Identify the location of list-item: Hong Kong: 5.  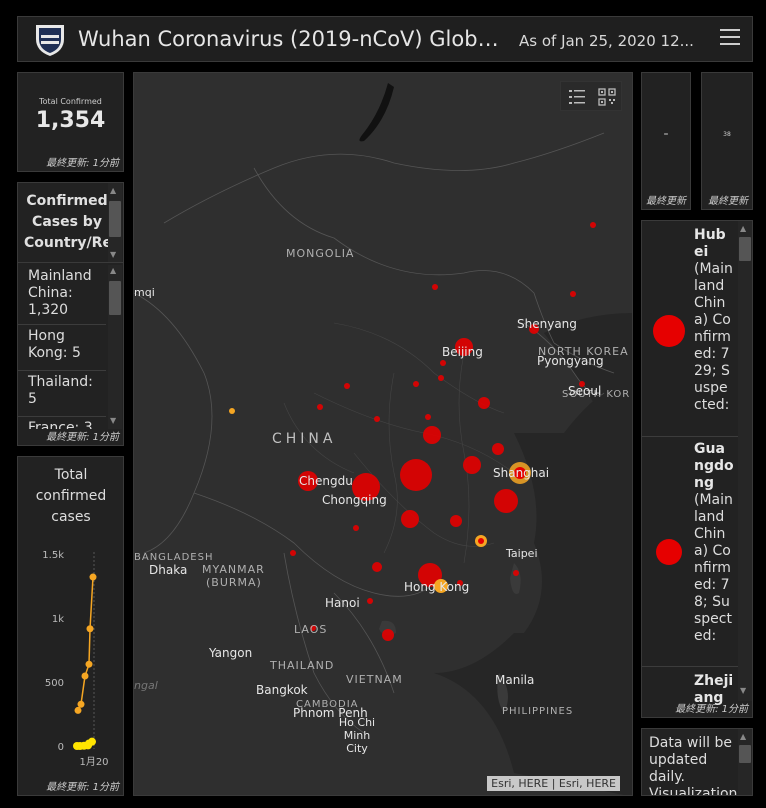
(62, 348).